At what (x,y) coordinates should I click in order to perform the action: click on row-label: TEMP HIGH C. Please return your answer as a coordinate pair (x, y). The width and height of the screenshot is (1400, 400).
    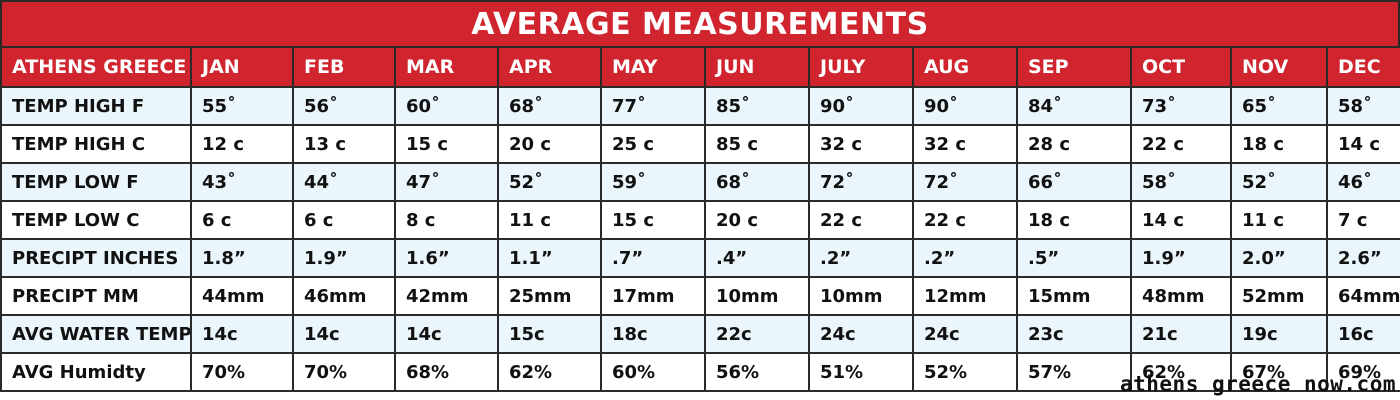
    Looking at the image, I should click on (96, 144).